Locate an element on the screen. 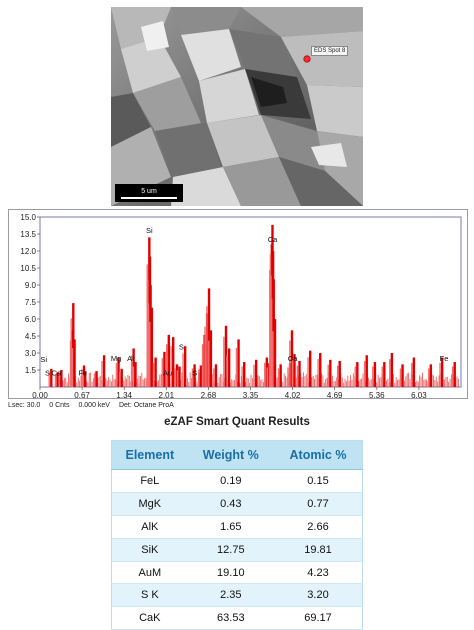 The height and width of the screenshot is (630, 474). x-tick-label: 5.36 is located at coordinates (377, 394).